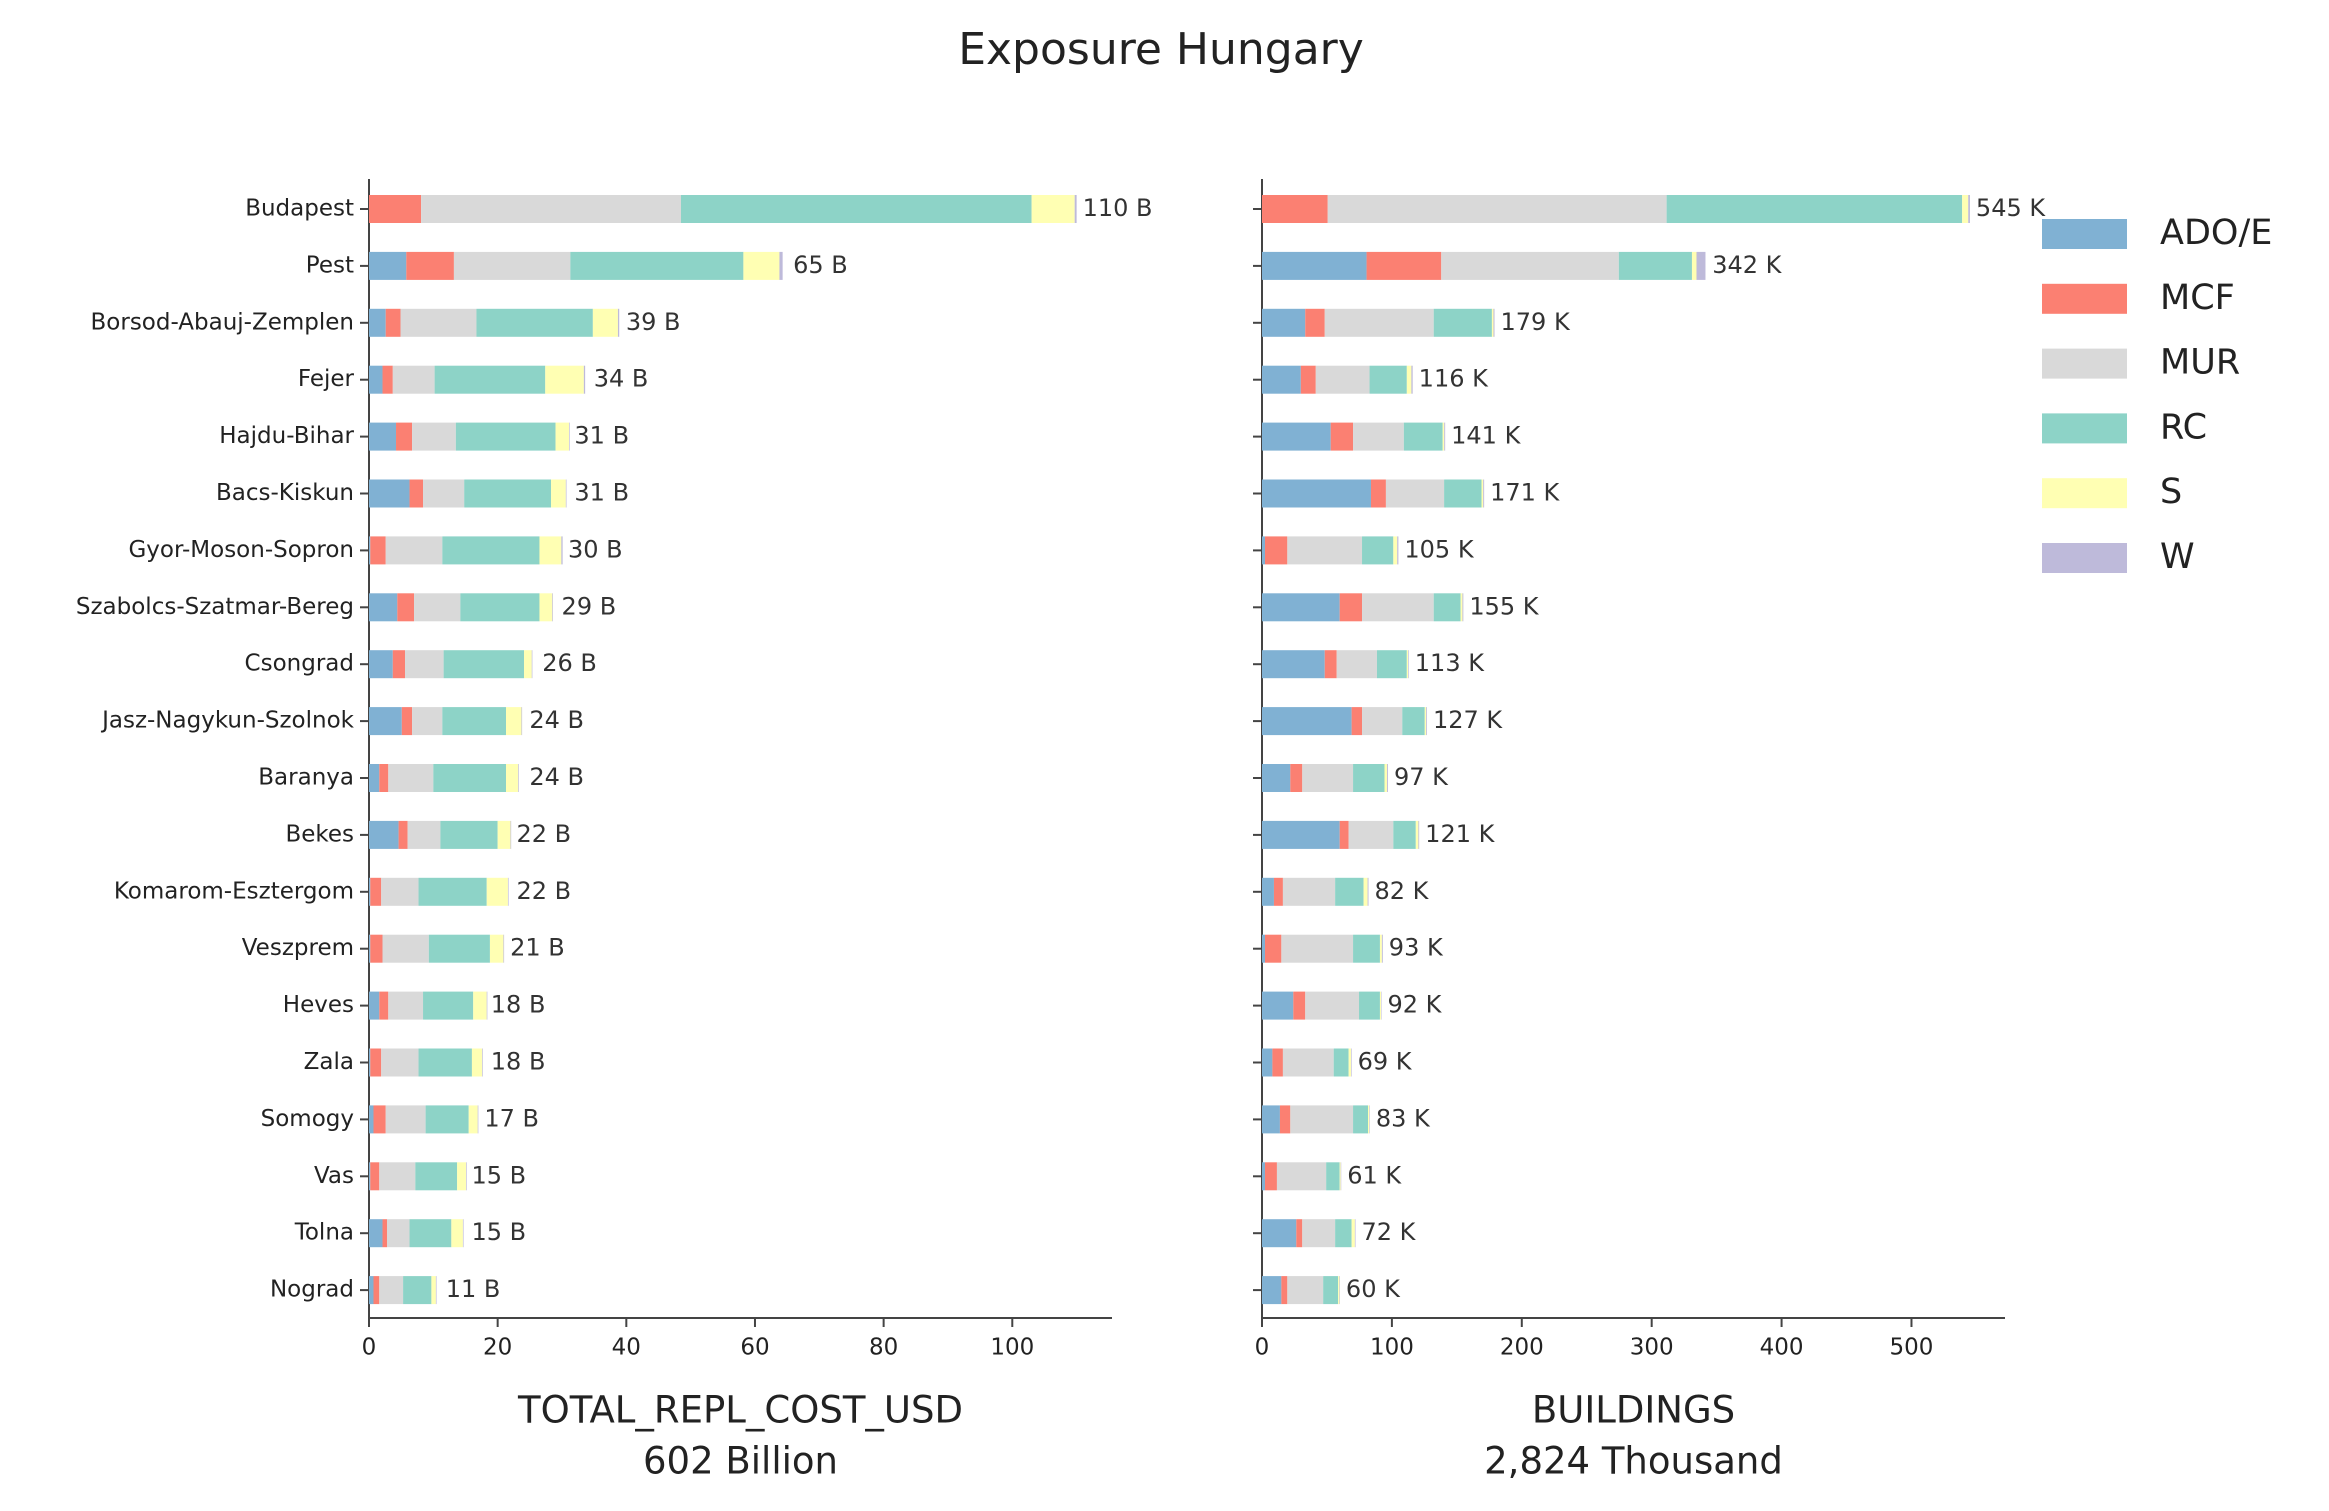 The image size is (2329, 1511). Describe the element at coordinates (215, 607) in the screenshot. I see `y-tick-label: Szabolcs-Szatmar-Bereg` at that location.